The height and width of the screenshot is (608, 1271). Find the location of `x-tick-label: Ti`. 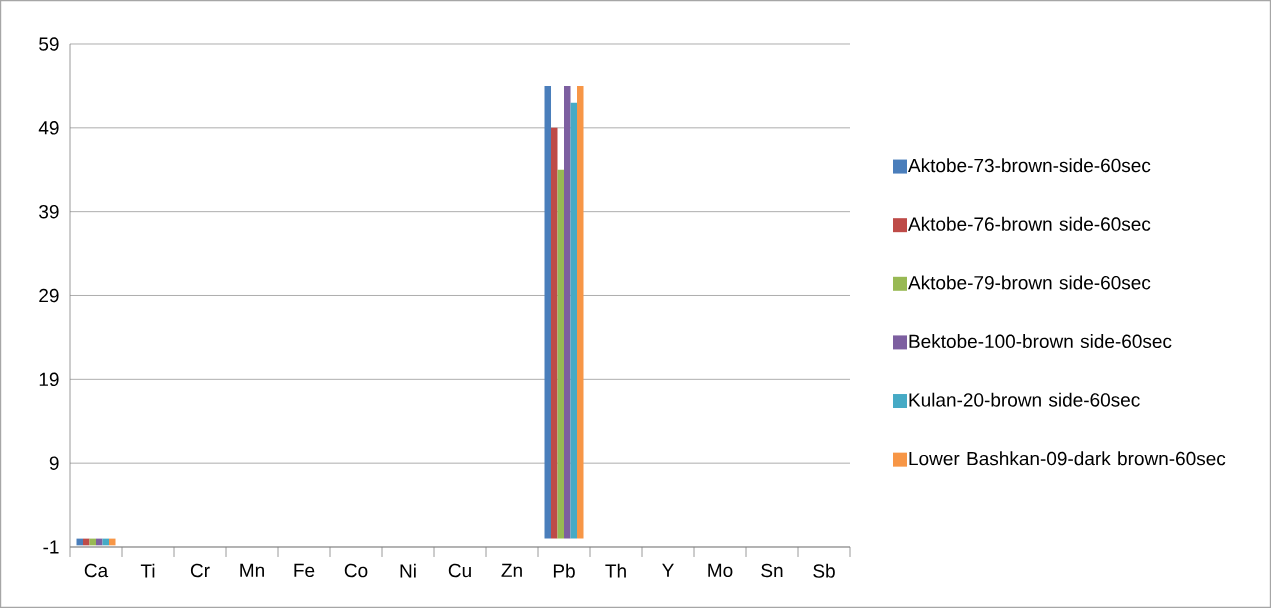

x-tick-label: Ti is located at coordinates (147, 570).